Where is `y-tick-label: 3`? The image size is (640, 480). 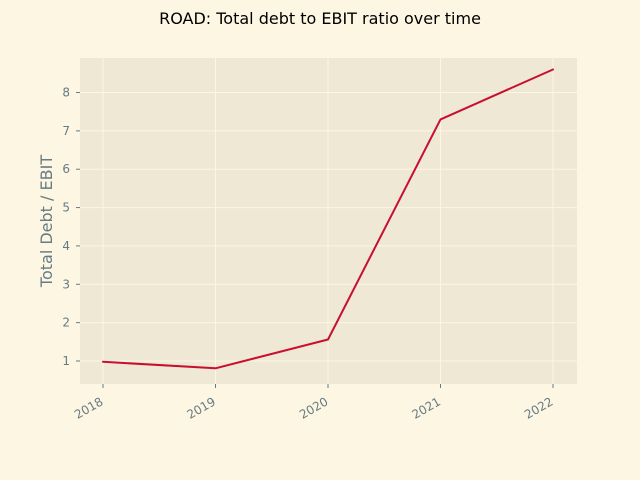
y-tick-label: 3 is located at coordinates (66, 284).